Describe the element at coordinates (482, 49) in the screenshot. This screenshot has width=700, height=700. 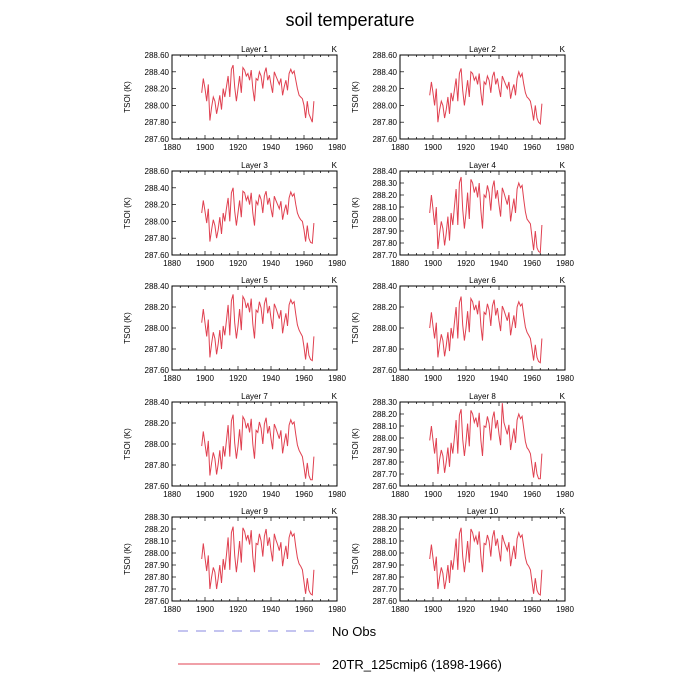
I see `panel-title: Layer 2` at that location.